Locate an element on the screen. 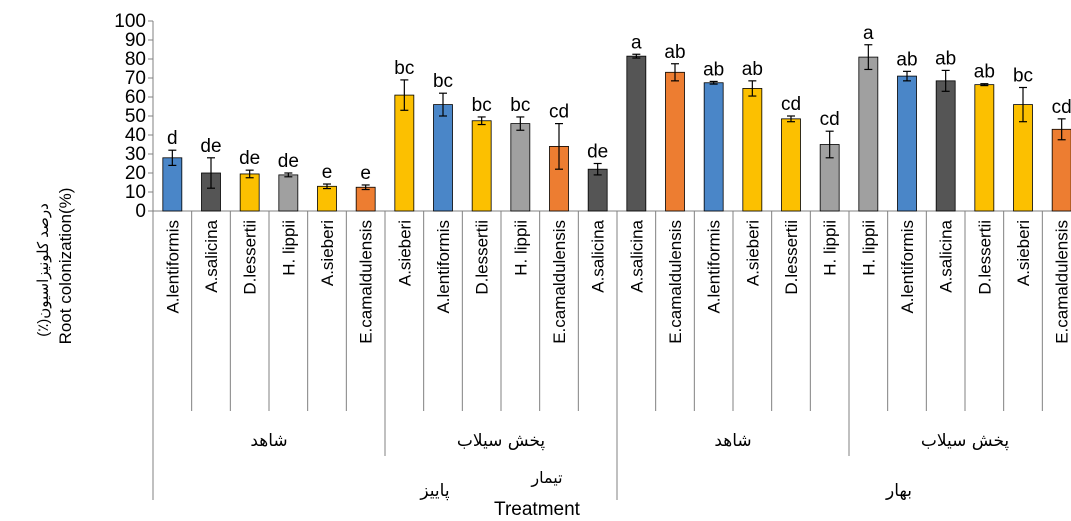 This screenshot has height=521, width=1071. season-label: بهار is located at coordinates (898, 491).